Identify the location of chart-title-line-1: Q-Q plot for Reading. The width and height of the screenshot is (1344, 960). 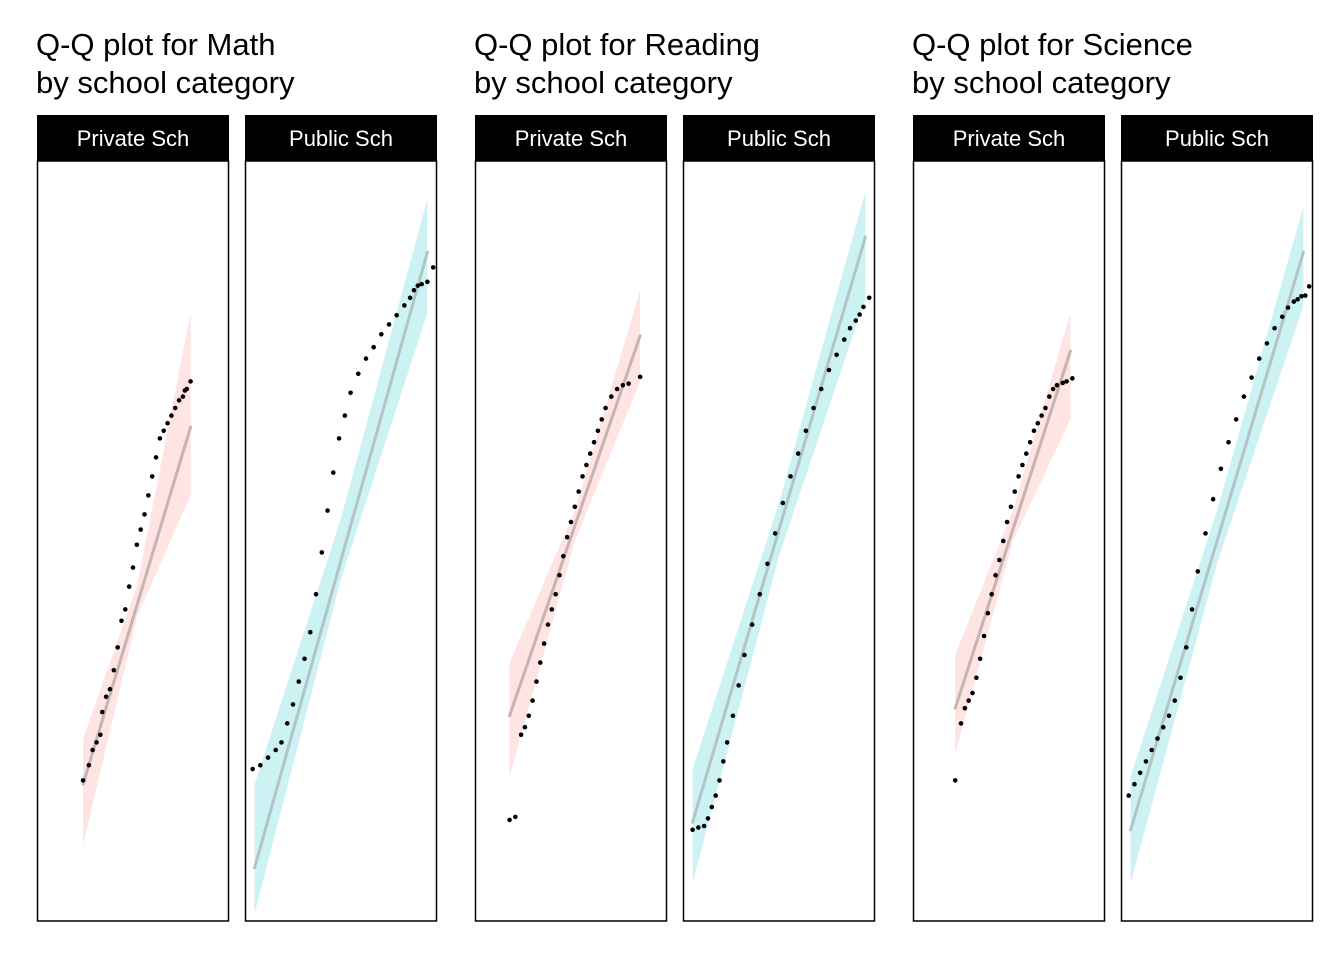
(617, 44).